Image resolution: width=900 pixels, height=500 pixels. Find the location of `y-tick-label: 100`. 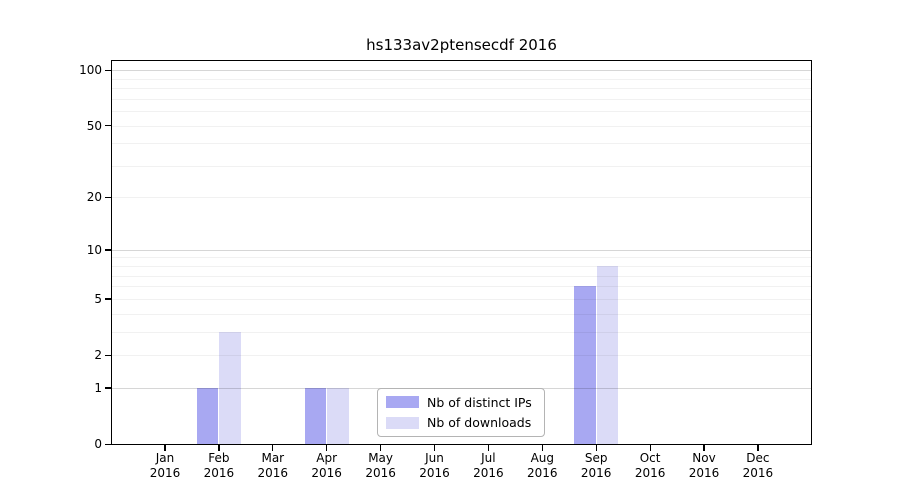

y-tick-label: 100 is located at coordinates (90, 70).